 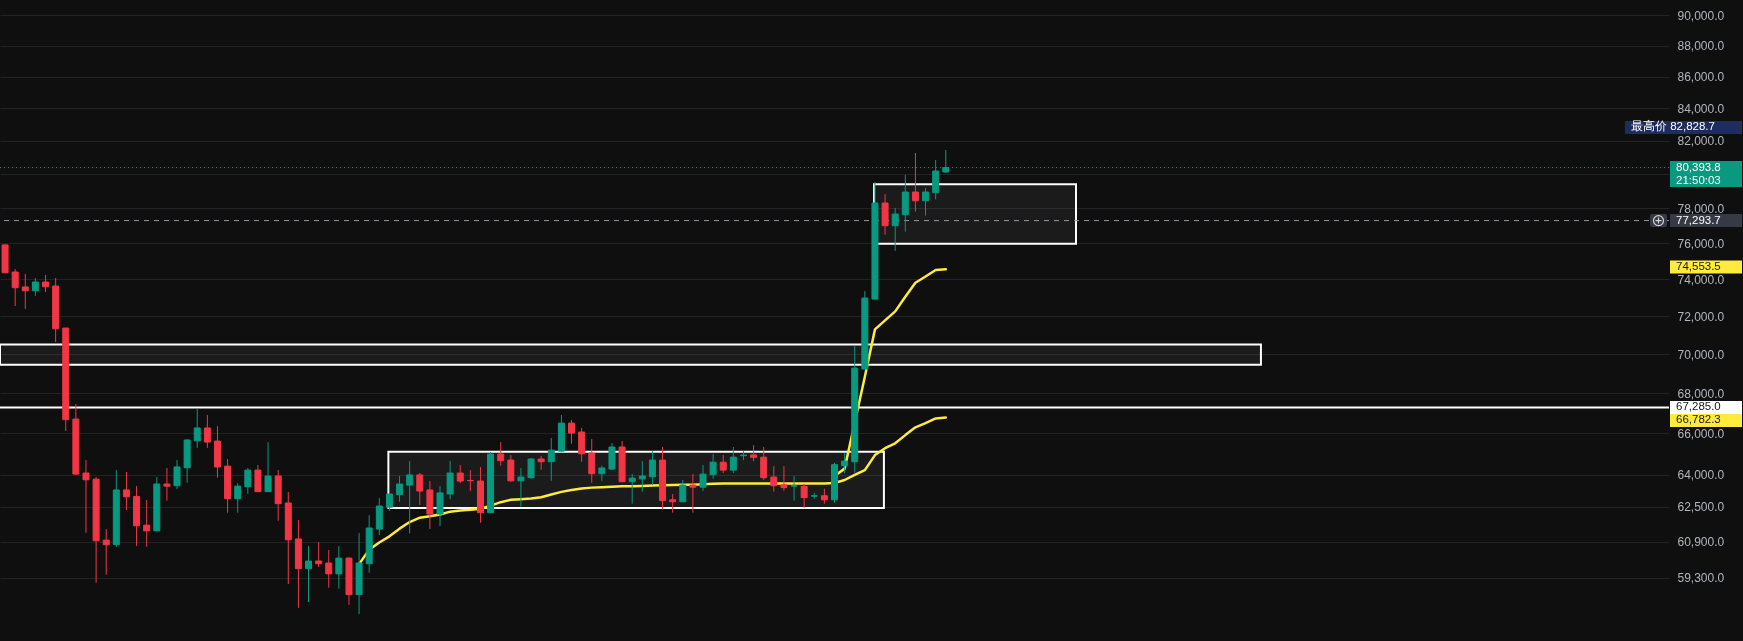 I want to click on y-tick-label: 64,000.0, so click(x=1701, y=475).